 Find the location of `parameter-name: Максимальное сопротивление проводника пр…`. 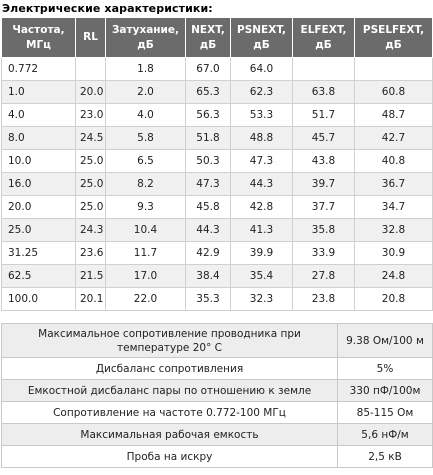

parameter-name: Максимальное сопротивление проводника пр… is located at coordinates (169, 340).